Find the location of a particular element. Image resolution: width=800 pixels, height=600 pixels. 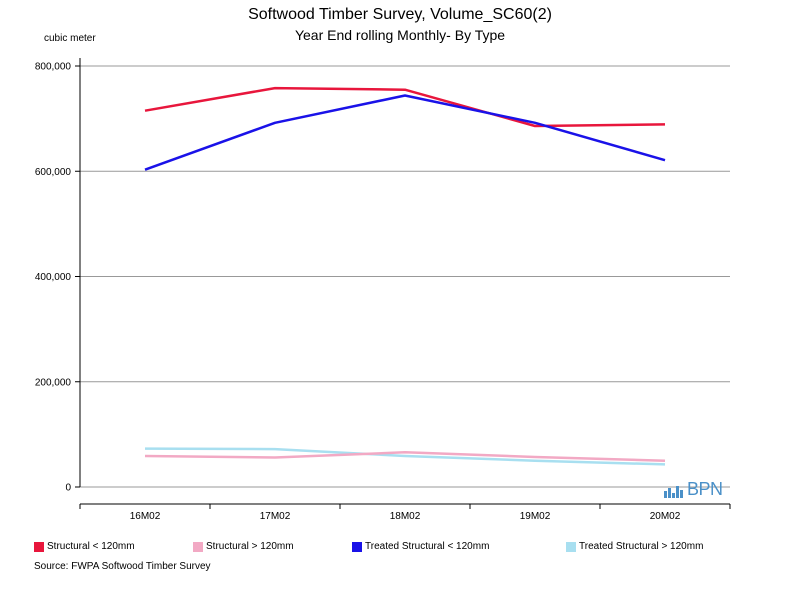

legend-label: Treated Structural < 120mm is located at coordinates (427, 546).